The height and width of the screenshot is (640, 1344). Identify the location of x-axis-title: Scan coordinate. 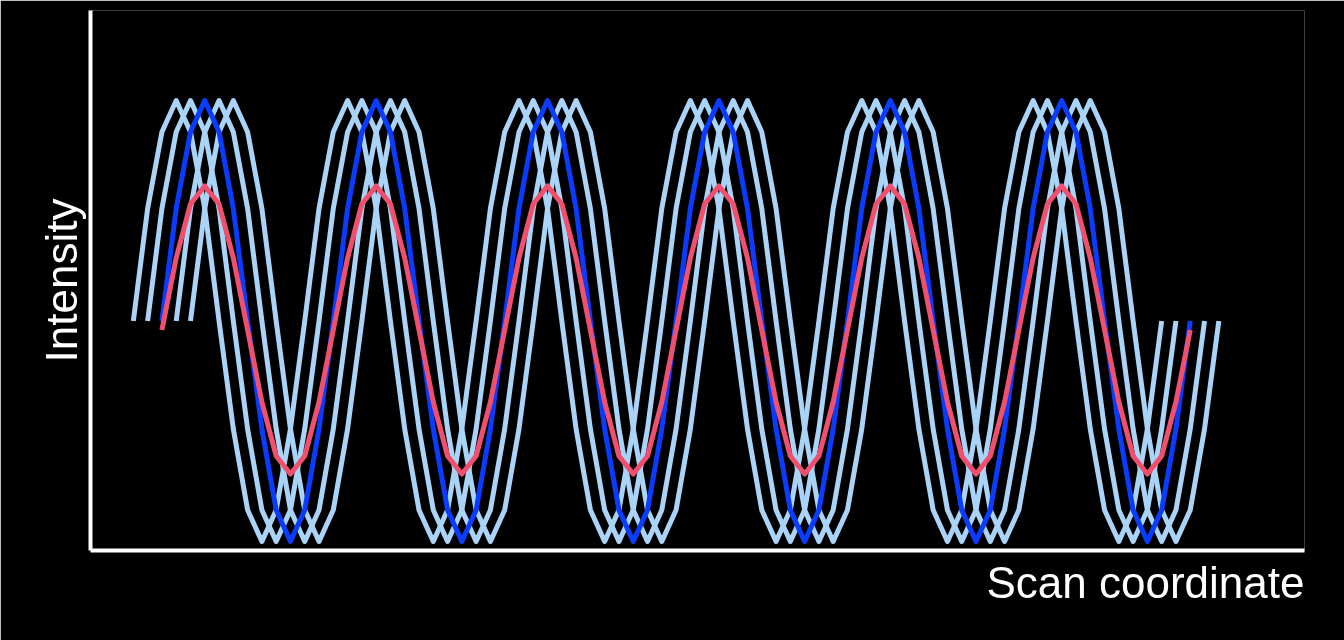
(1145, 582).